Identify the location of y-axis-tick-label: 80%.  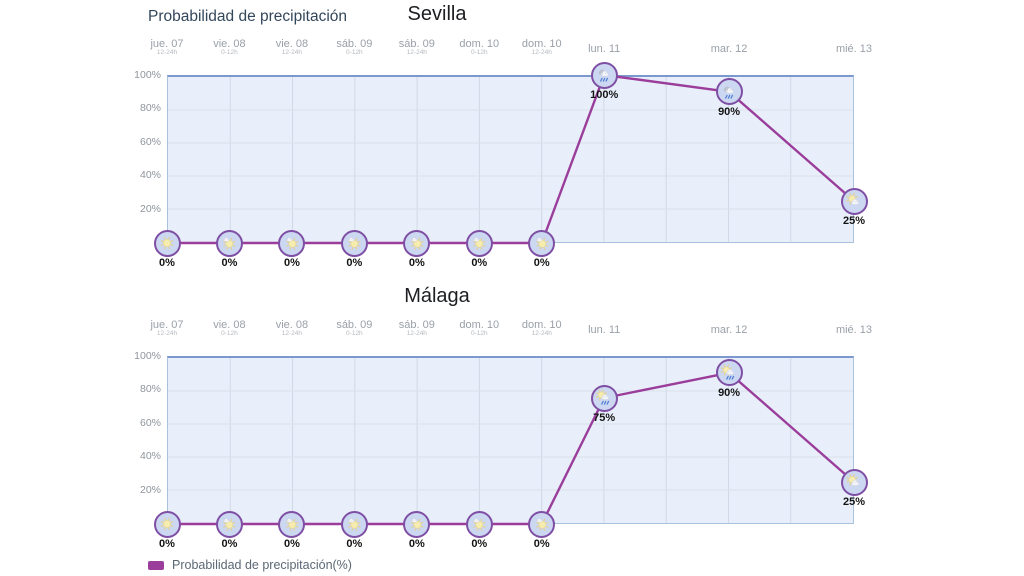
(150, 108).